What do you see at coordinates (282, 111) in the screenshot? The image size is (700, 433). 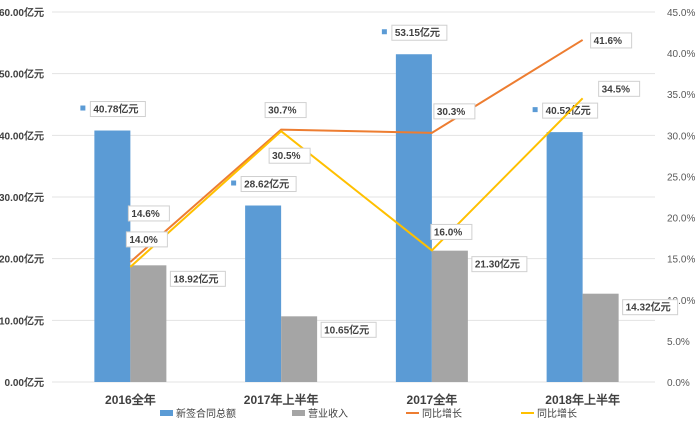 I see `line-data-label: 30.7%` at bounding box center [282, 111].